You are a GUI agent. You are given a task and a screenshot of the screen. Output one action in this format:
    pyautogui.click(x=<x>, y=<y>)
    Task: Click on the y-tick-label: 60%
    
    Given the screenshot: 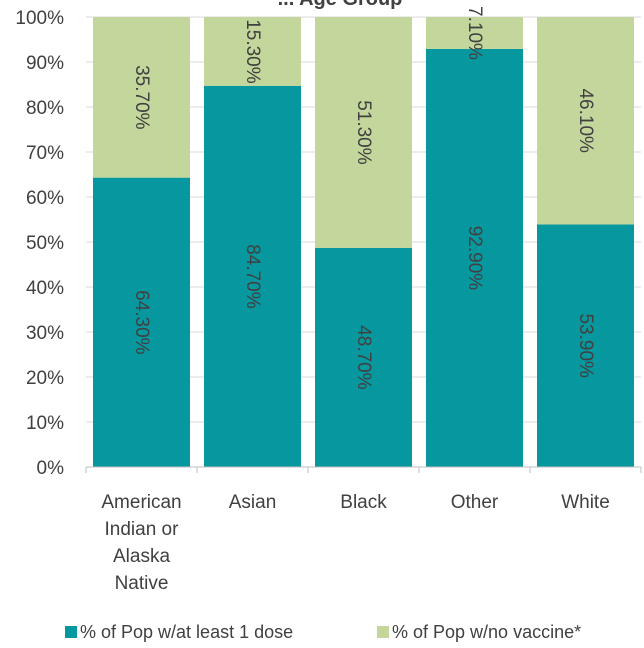 What is the action you would take?
    pyautogui.click(x=45, y=198)
    